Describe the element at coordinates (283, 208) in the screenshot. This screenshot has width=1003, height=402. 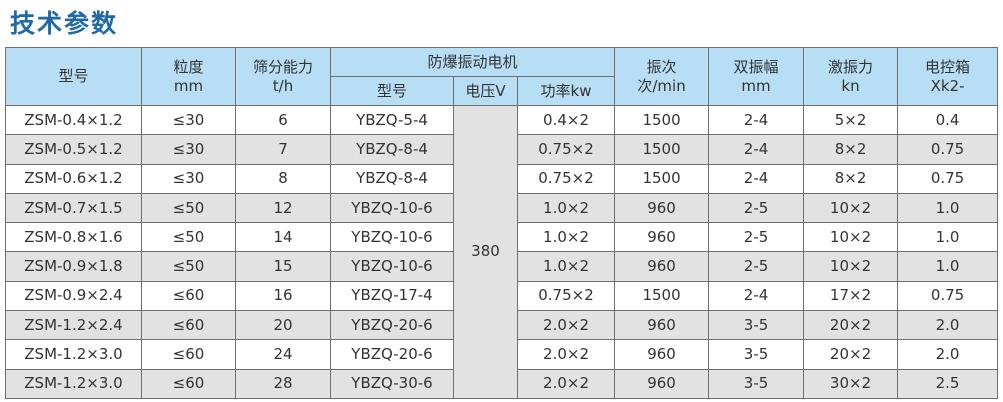
I see `cell-capacity: 12` at that location.